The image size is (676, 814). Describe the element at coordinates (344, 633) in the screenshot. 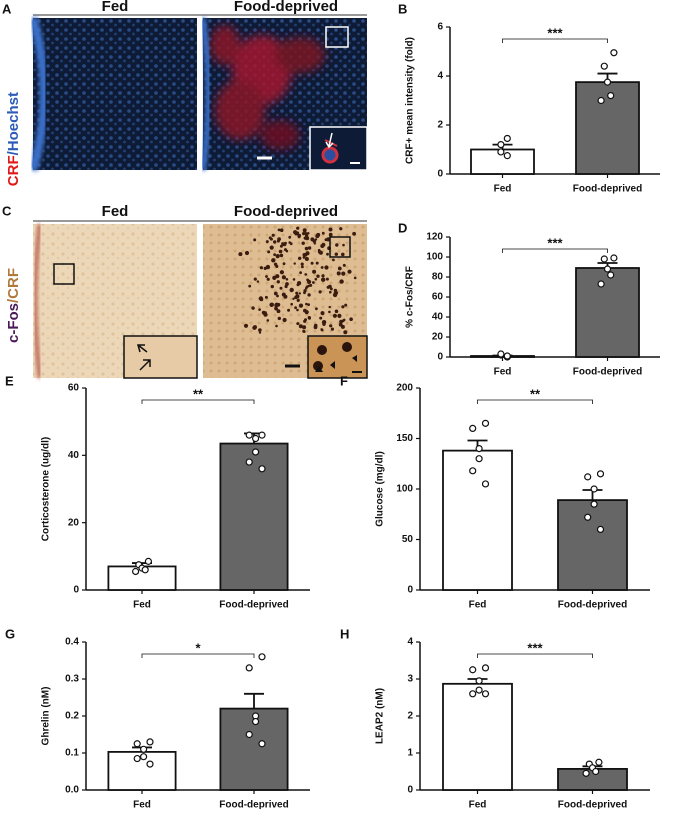

I see `panel-letter: H` at that location.